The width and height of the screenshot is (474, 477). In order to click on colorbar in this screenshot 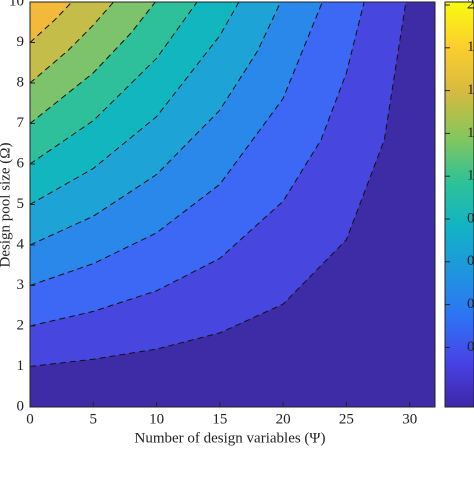, I will do `click(459, 204)`.